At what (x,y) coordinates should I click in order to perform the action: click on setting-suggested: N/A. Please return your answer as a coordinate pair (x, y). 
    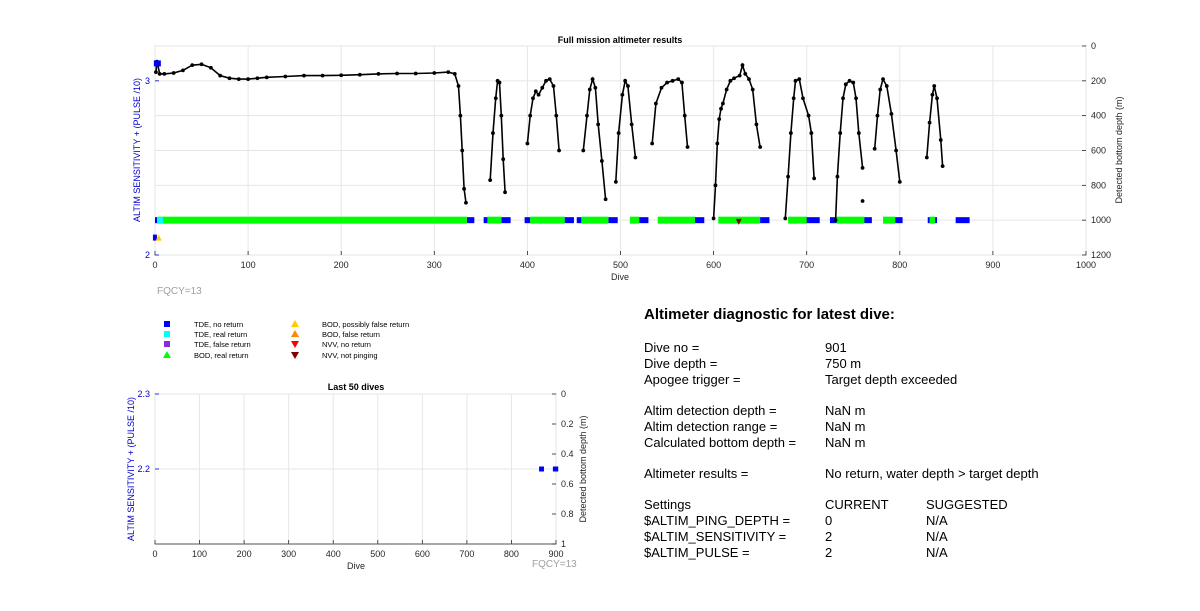
    Looking at the image, I should click on (937, 552).